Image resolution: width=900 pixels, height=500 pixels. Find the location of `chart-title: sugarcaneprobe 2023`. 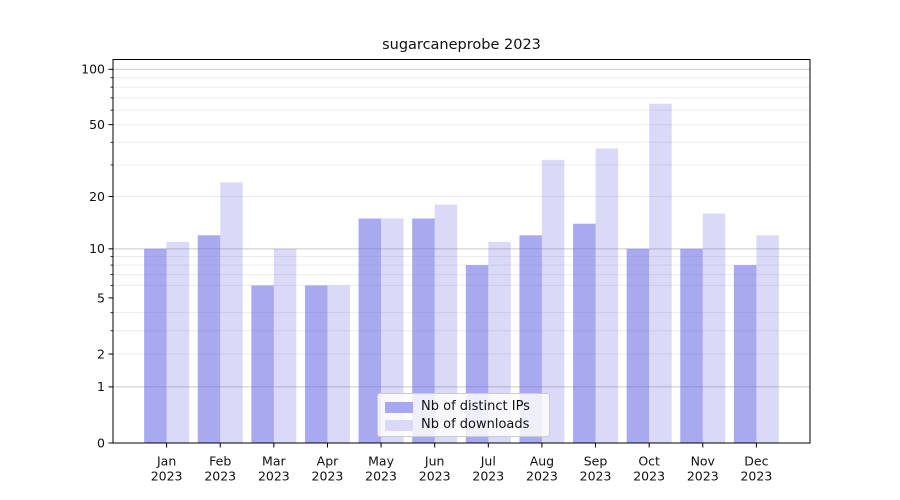

chart-title: sugarcaneprobe 2023 is located at coordinates (461, 45).